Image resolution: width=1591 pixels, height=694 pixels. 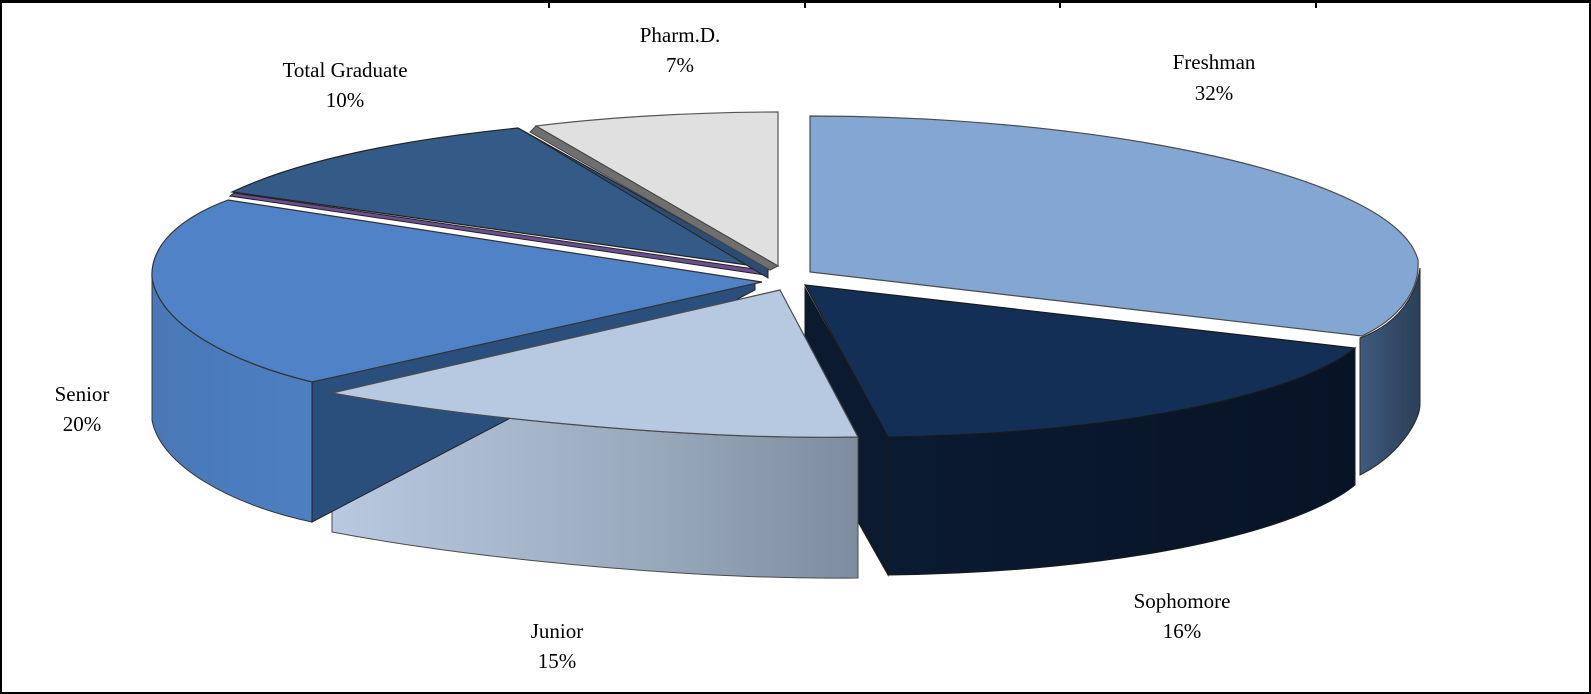 I want to click on freshman-wall, so click(x=1390, y=371).